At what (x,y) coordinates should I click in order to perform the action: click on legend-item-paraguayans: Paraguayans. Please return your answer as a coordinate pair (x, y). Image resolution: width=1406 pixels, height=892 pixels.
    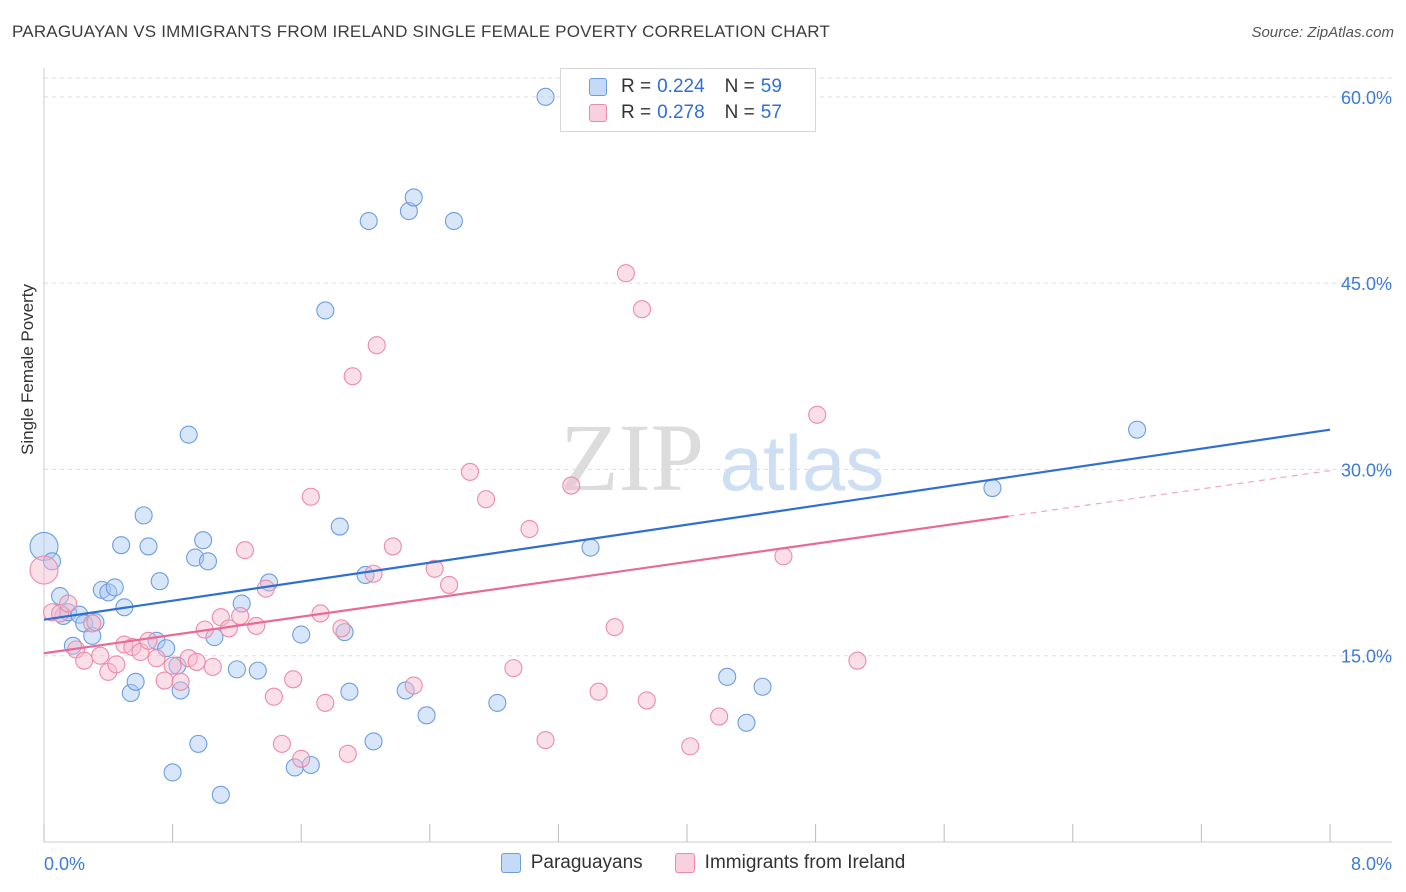
    Looking at the image, I should click on (571, 863).